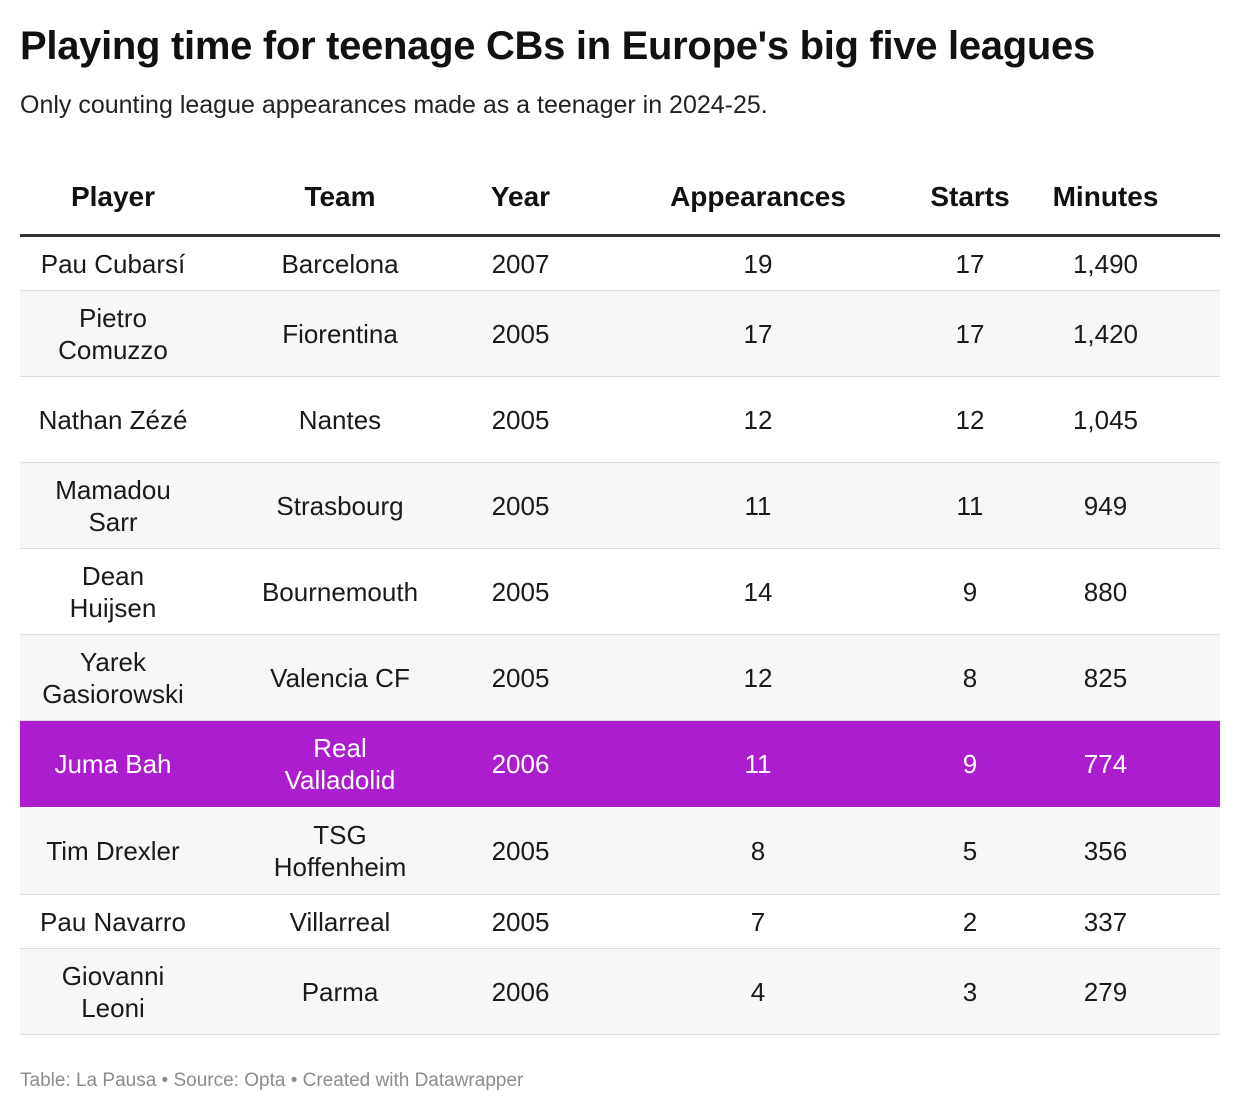 The width and height of the screenshot is (1240, 1116). I want to click on cell-team: Parma, so click(340, 991).